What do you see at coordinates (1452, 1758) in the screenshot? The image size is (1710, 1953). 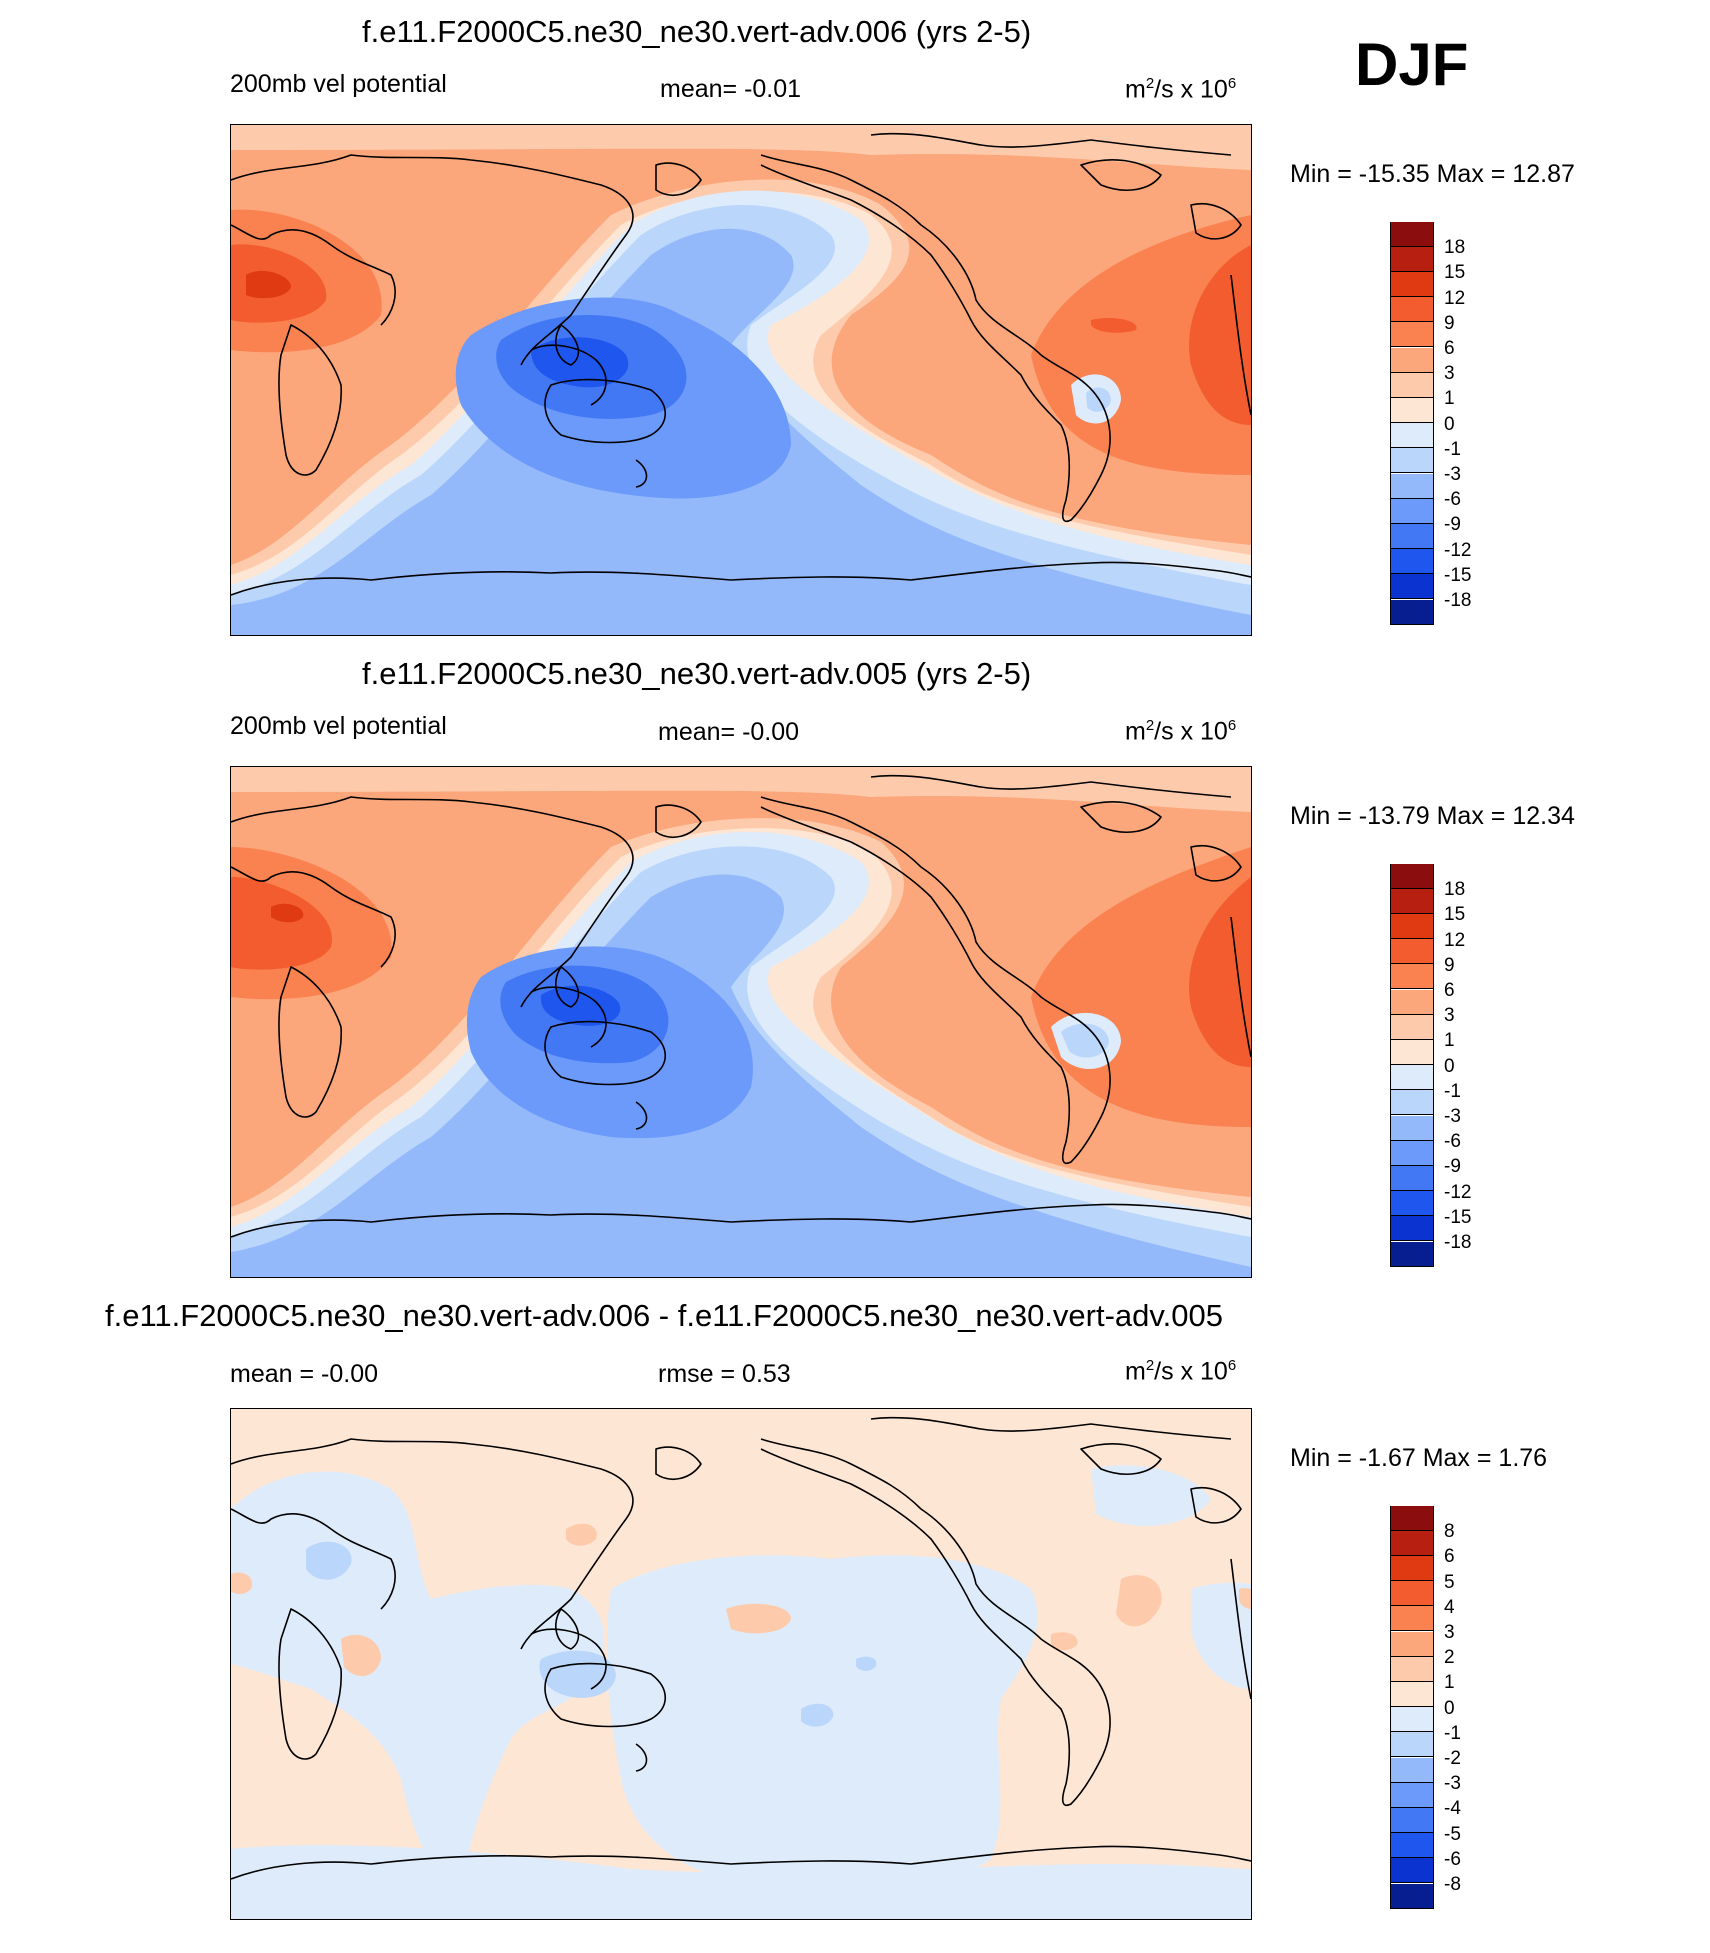 I see `colorbar-tick-label: -2` at bounding box center [1452, 1758].